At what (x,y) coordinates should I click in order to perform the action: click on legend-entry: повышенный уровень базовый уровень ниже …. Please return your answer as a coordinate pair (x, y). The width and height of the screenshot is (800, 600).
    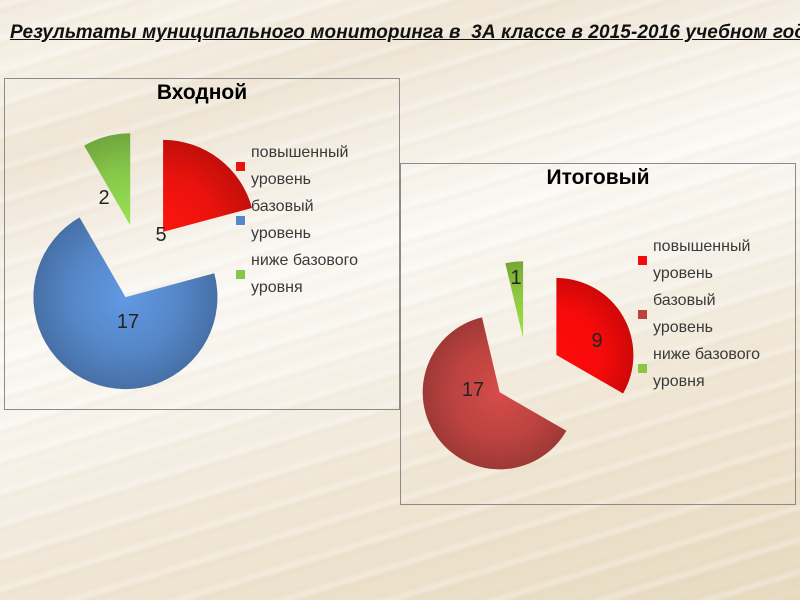
    Looking at the image, I should click on (304, 220).